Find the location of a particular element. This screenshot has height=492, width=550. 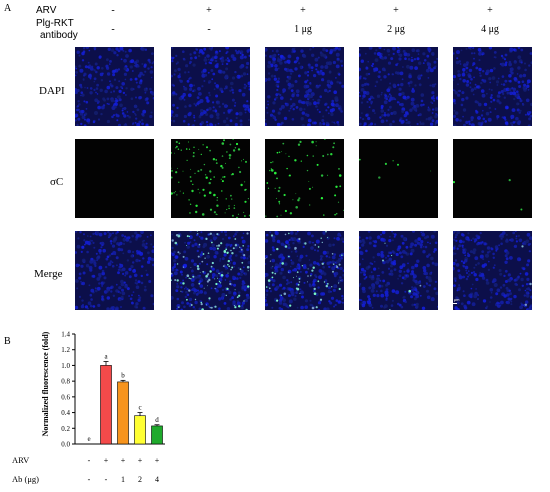

arv-value-col-2: + is located at coordinates (209, 10).